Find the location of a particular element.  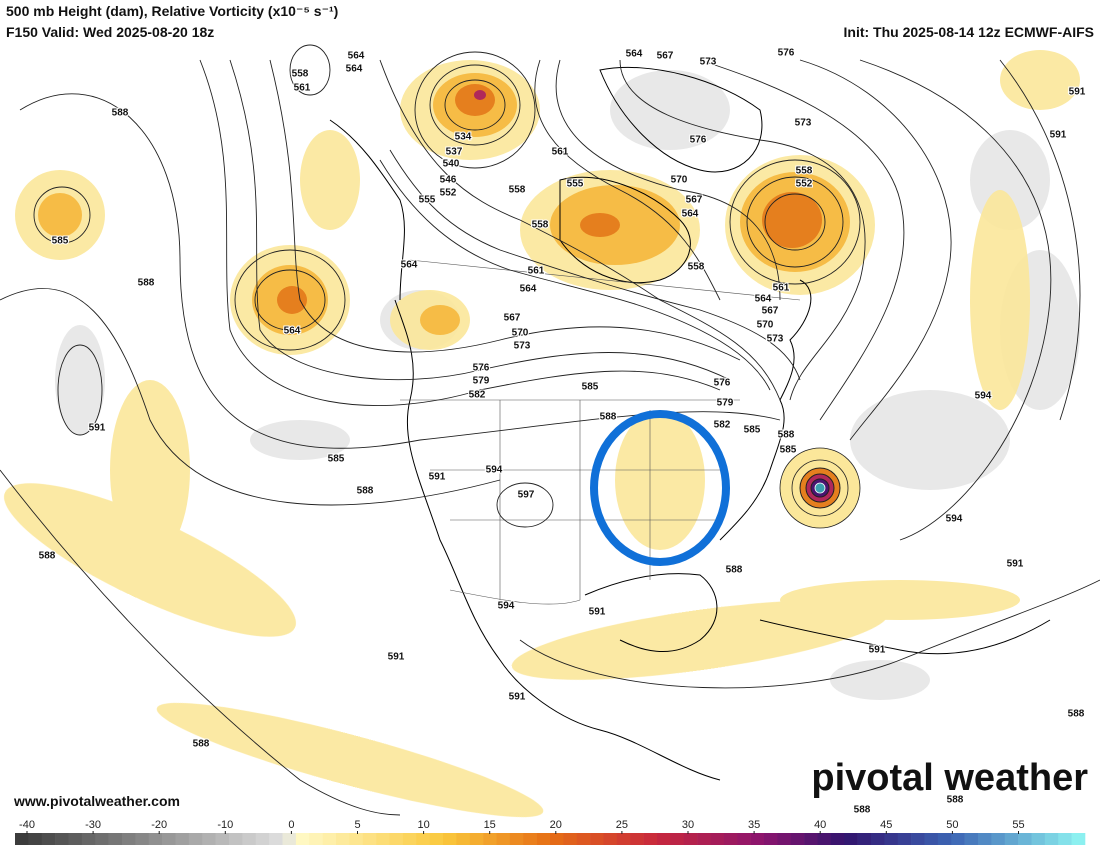

contour-label: 582 is located at coordinates (722, 425).